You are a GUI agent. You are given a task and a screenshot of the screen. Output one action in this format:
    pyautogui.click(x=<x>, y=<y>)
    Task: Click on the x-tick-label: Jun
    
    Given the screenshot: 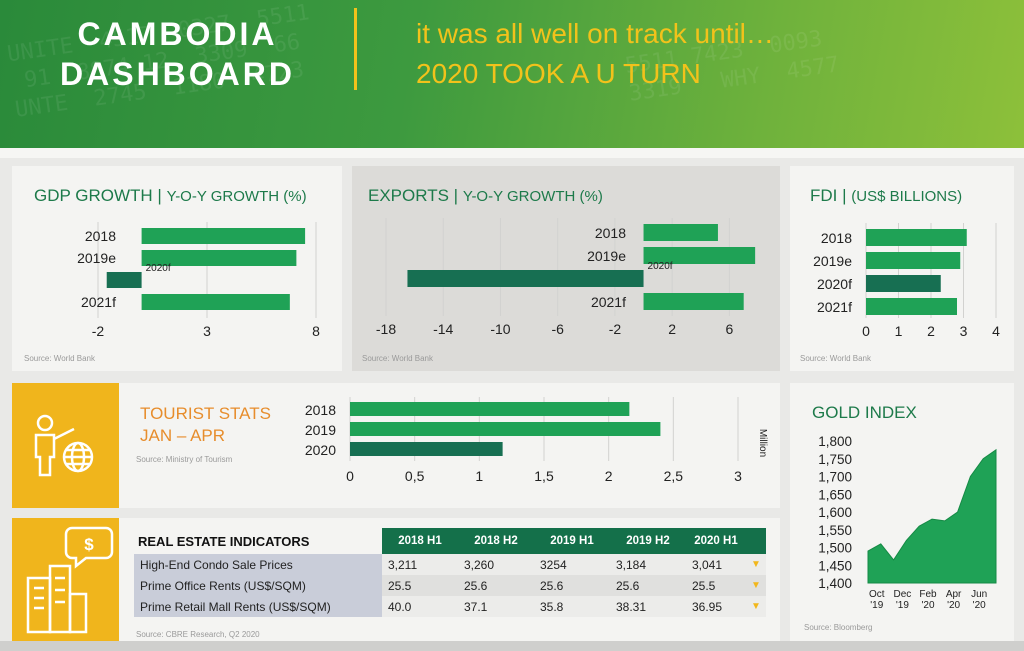 What is the action you would take?
    pyautogui.click(x=979, y=594)
    